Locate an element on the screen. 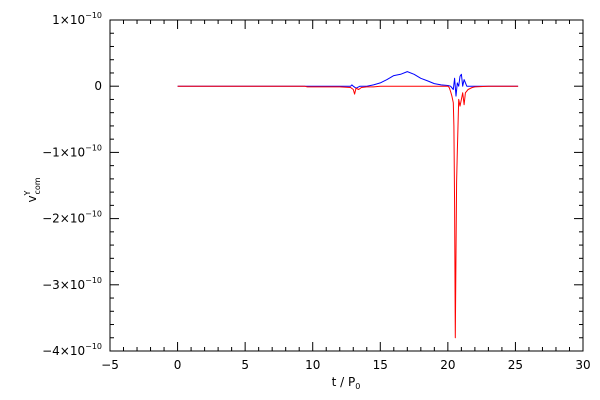 The height and width of the screenshot is (400, 600). x-tick-labels: −5 0 5 10 15 20 25 30 is located at coordinates (345, 365).